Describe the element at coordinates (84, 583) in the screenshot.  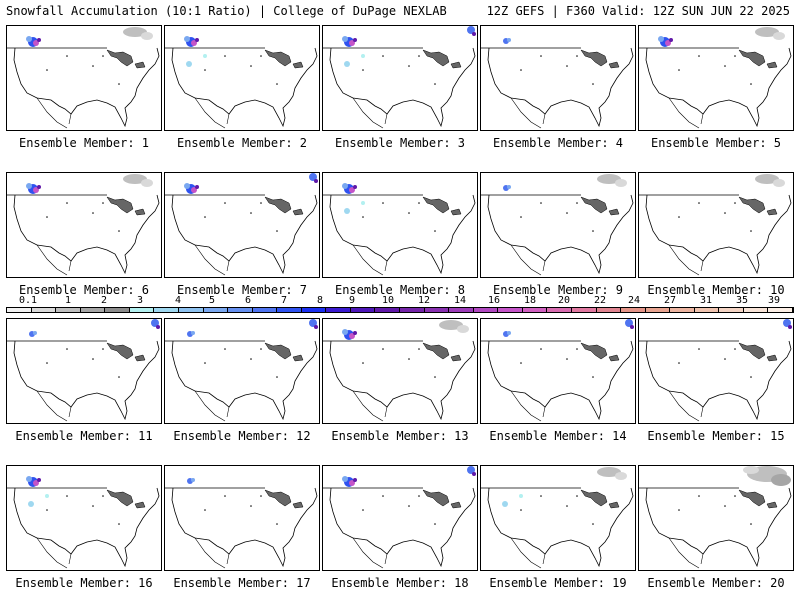
I see `ensemble-member-label: Ensemble Member: 16` at that location.